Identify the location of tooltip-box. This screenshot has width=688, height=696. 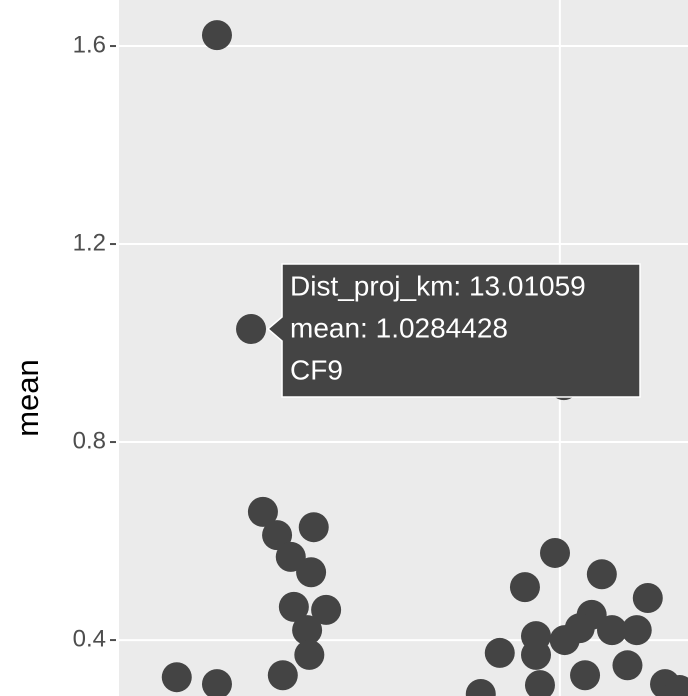
(453, 330).